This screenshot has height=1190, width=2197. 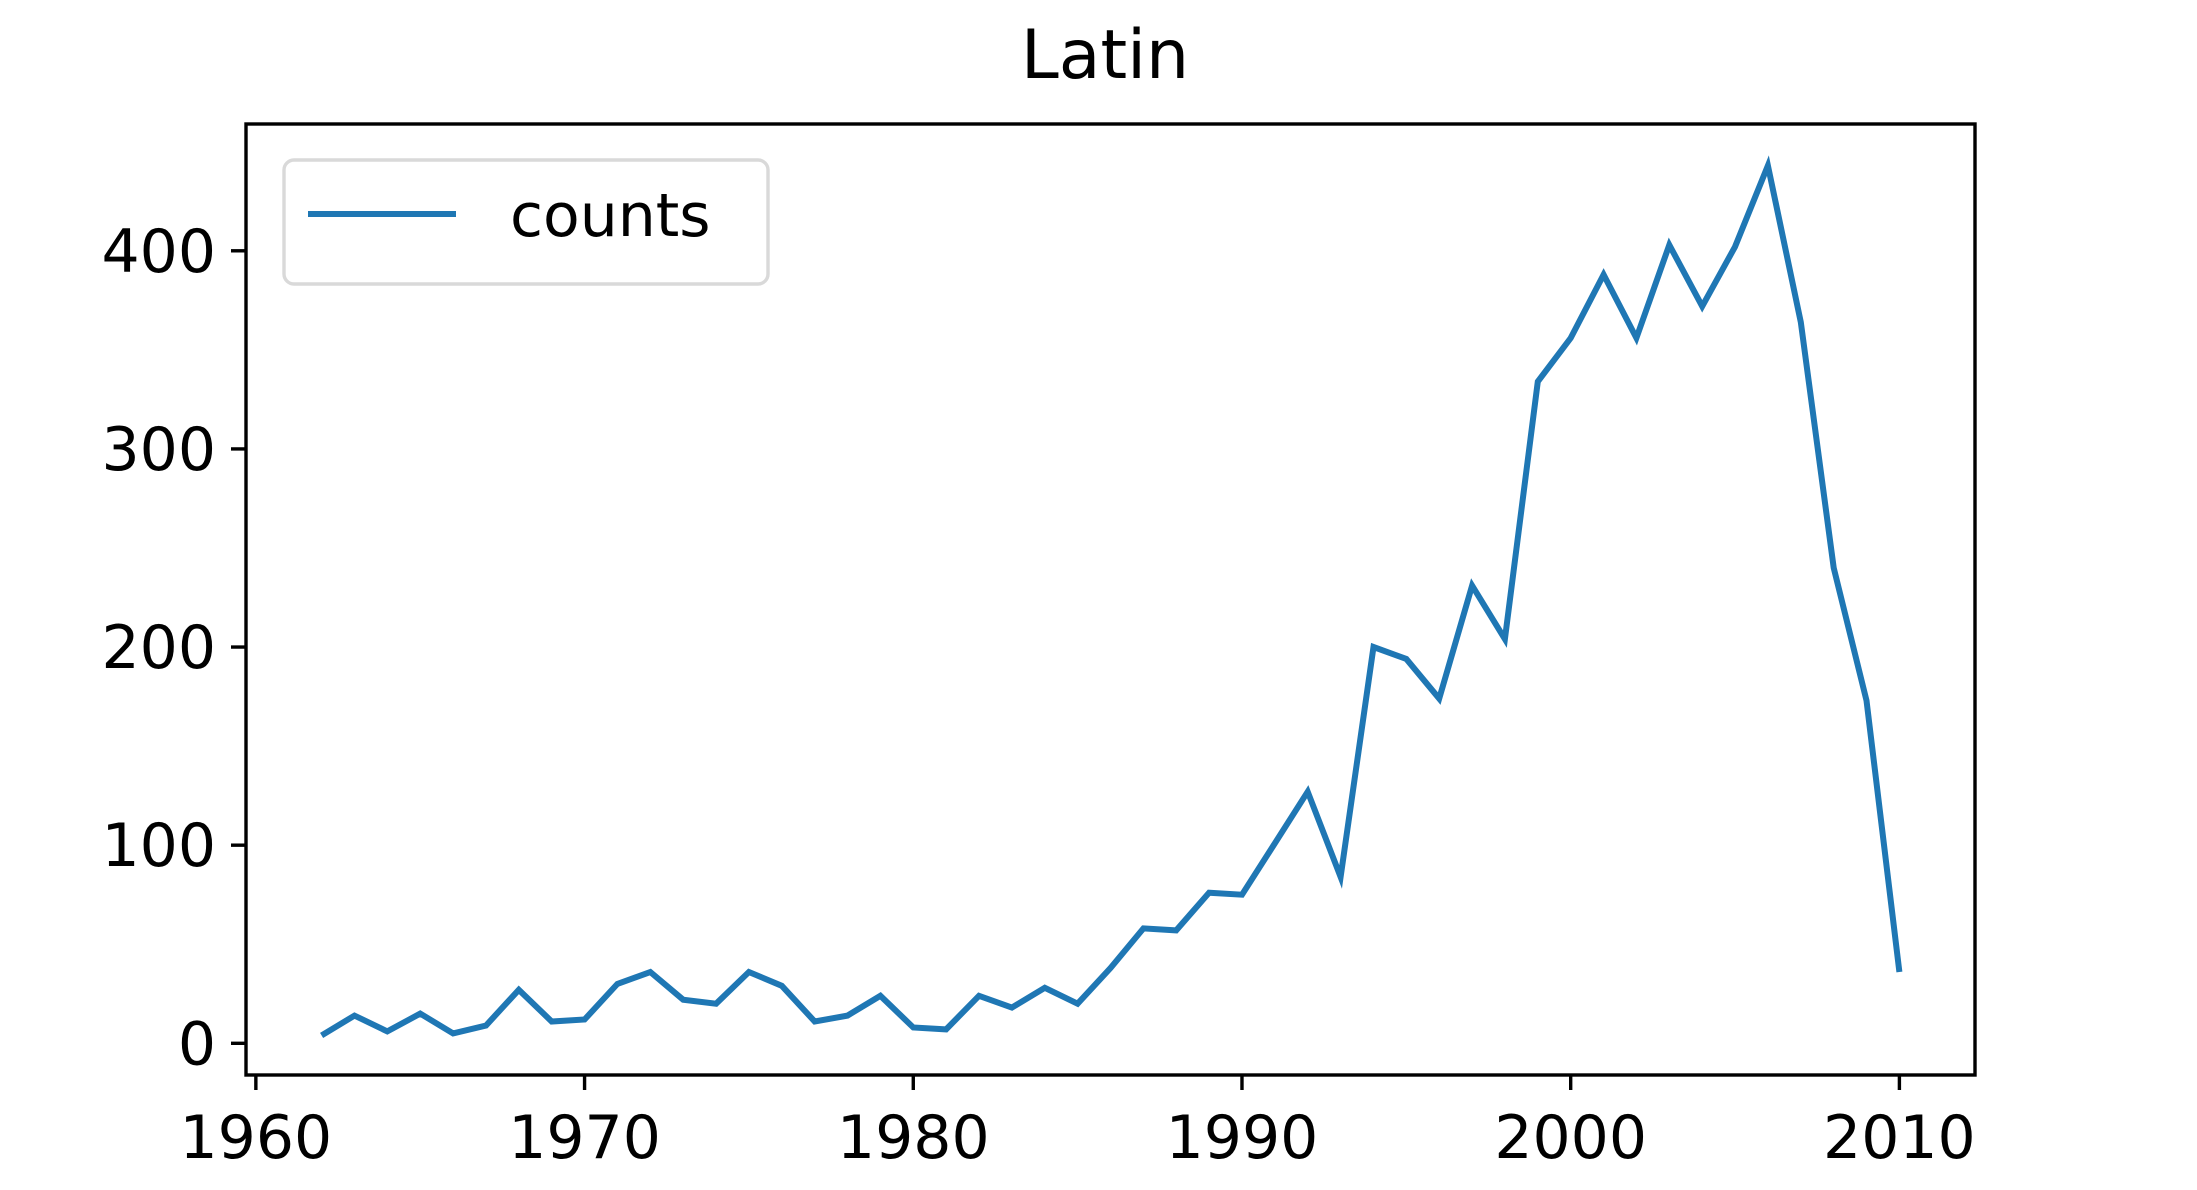 I want to click on x-tick-label: 1960, so click(x=256, y=1138).